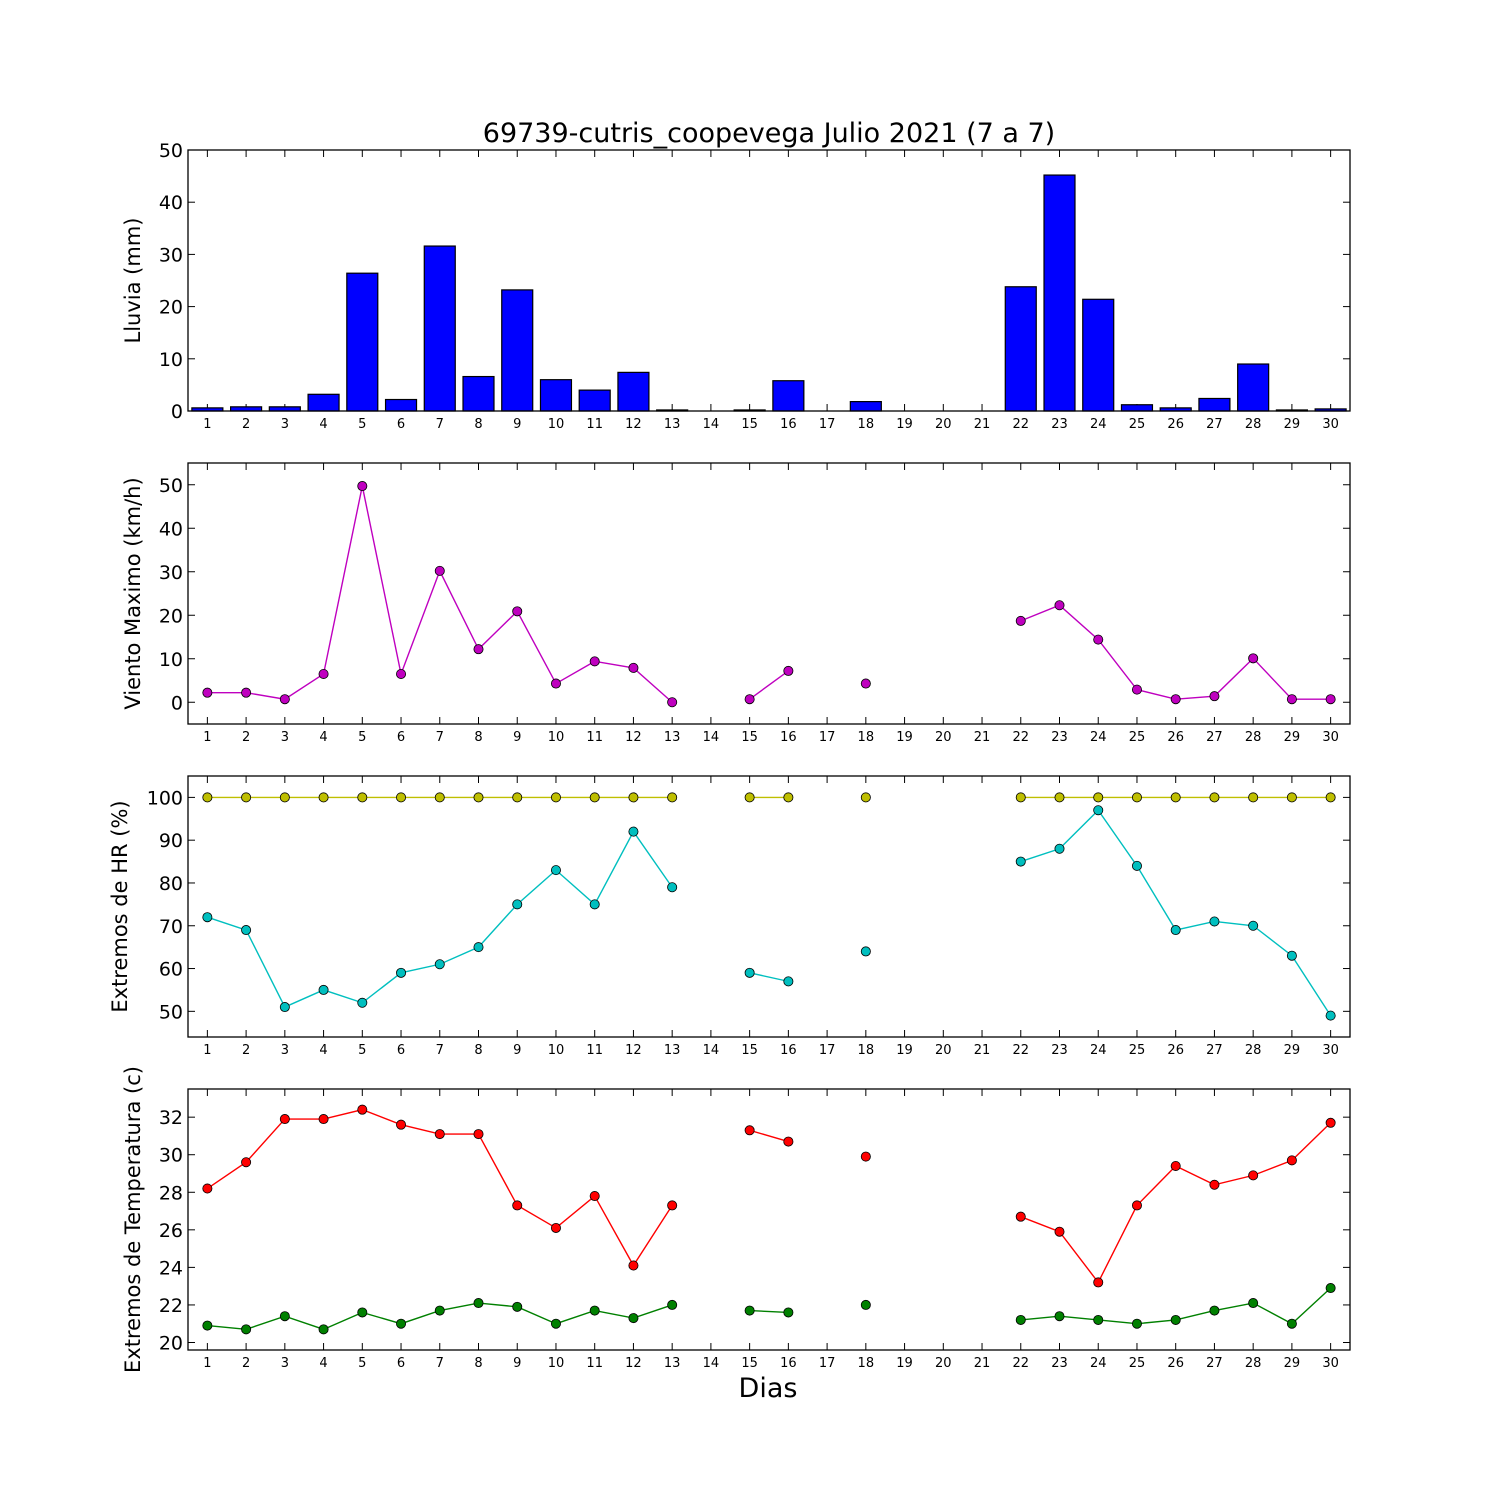 The width and height of the screenshot is (1500, 1500). Describe the element at coordinates (982, 1050) in the screenshot. I see `humidity-xtick-label: 21` at that location.